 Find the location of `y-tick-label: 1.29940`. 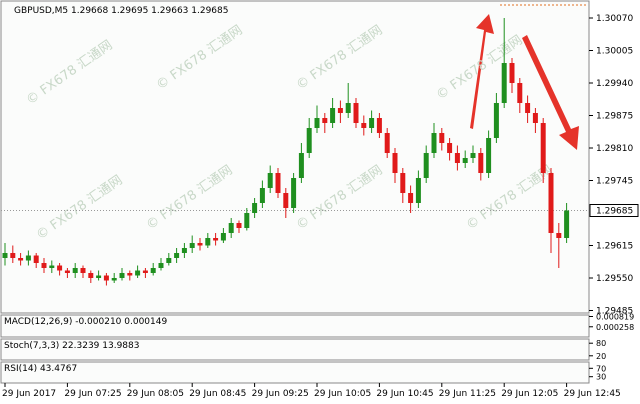

y-tick-label: 1.29940 is located at coordinates (614, 84).